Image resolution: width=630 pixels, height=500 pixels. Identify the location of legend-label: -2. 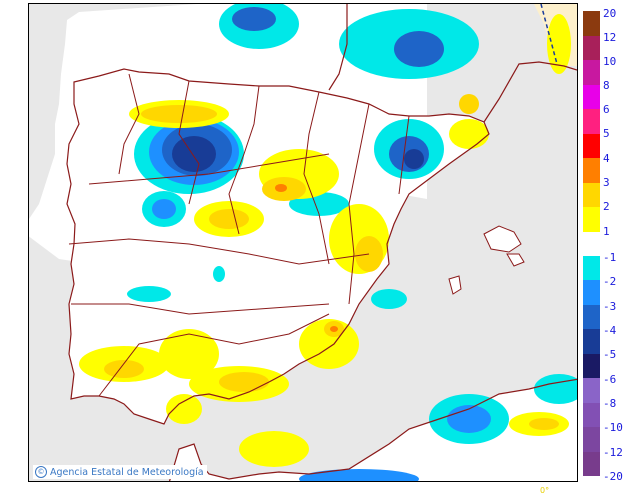
(610, 281).